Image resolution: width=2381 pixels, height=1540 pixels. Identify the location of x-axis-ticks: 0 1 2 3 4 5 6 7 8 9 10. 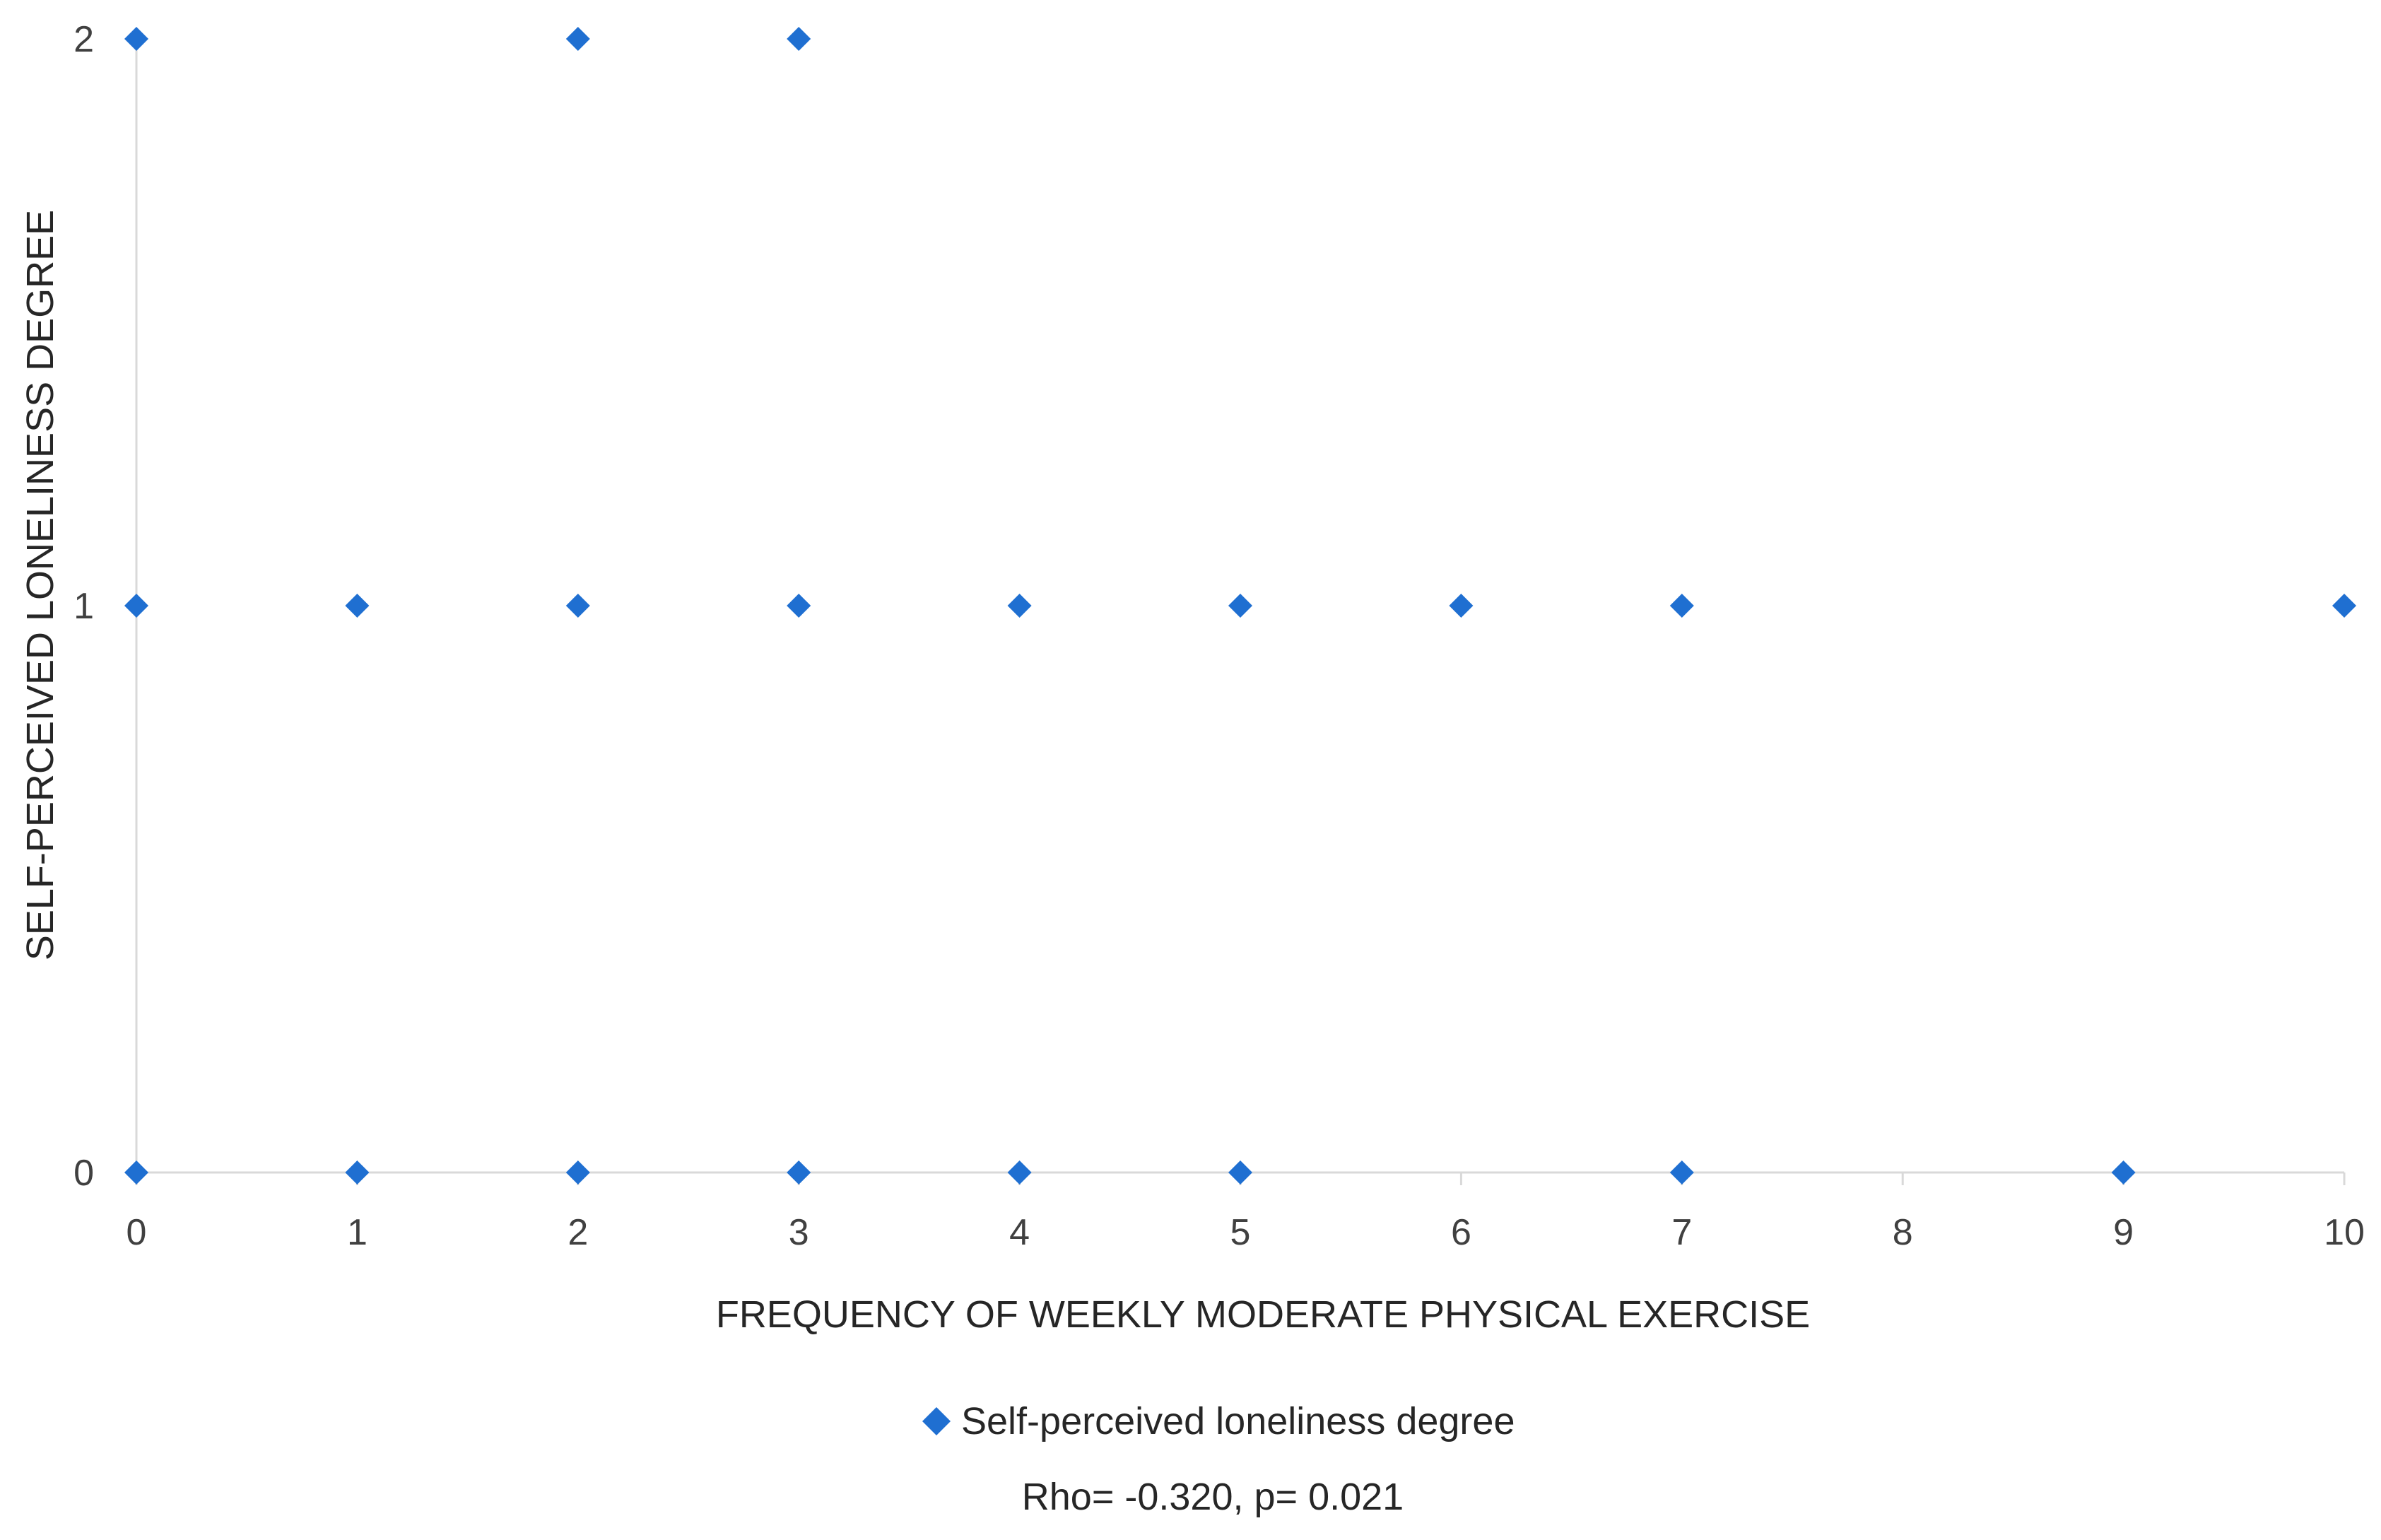
(1246, 1212).